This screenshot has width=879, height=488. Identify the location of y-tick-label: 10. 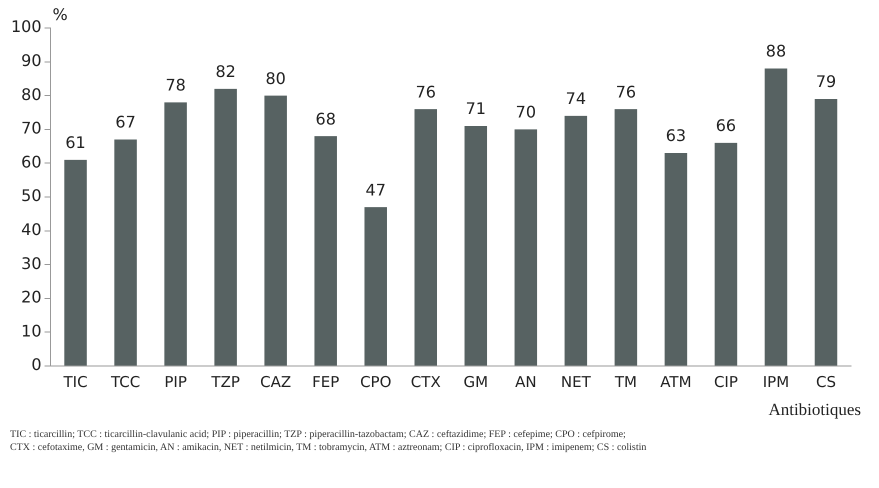
(31, 330).